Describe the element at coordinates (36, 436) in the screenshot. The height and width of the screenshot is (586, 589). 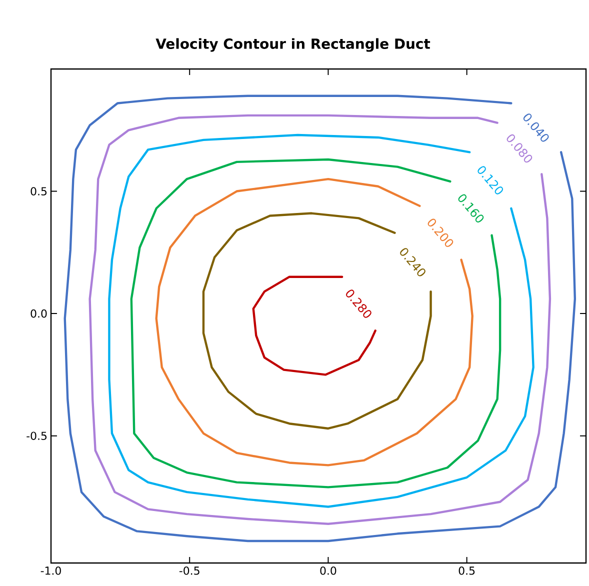
I see `y-tick-label: -0.5` at that location.